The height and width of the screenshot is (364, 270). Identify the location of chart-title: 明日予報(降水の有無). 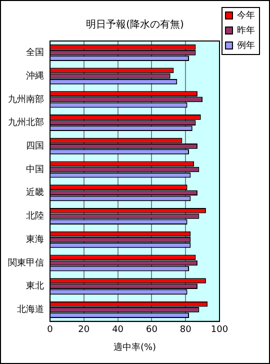
(135, 24).